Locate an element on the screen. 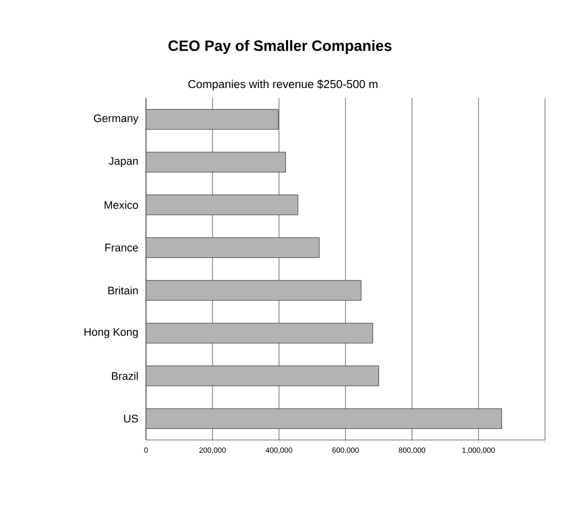 The width and height of the screenshot is (565, 506). y-tick-label: France is located at coordinates (121, 248).